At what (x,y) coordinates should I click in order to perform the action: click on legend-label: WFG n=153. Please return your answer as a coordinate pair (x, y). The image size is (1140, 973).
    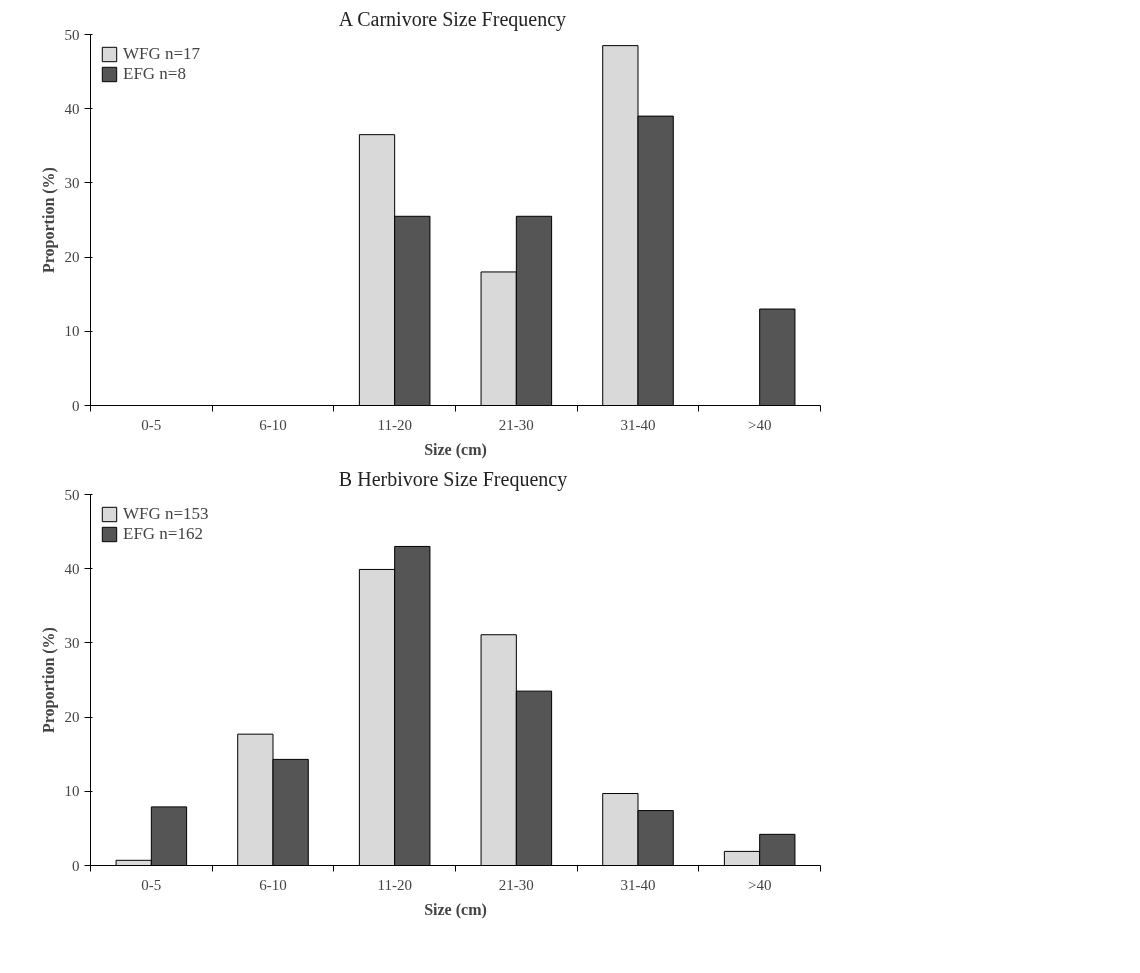
    Looking at the image, I should click on (166, 514).